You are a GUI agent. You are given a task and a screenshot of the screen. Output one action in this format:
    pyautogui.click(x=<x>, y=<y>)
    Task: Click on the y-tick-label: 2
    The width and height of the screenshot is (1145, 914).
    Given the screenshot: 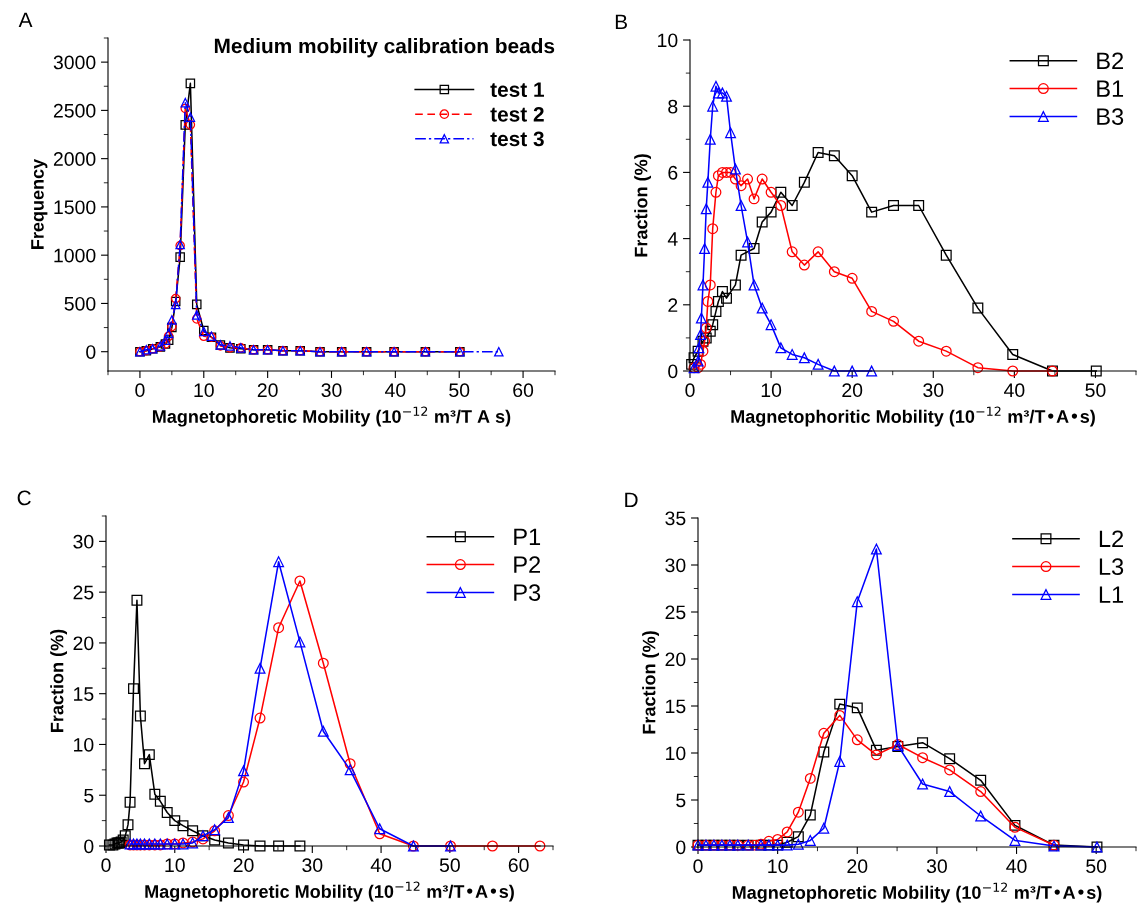 What is the action you would take?
    pyautogui.click(x=673, y=305)
    